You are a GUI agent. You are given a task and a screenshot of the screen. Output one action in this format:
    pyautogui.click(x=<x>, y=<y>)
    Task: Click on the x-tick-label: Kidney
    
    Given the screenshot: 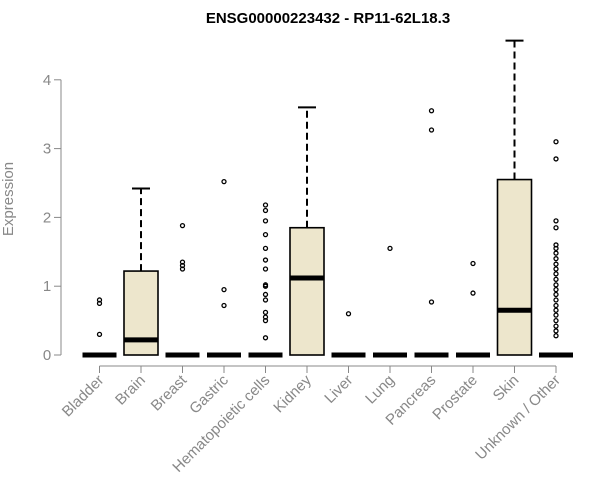 What is the action you would take?
    pyautogui.click(x=292, y=393)
    